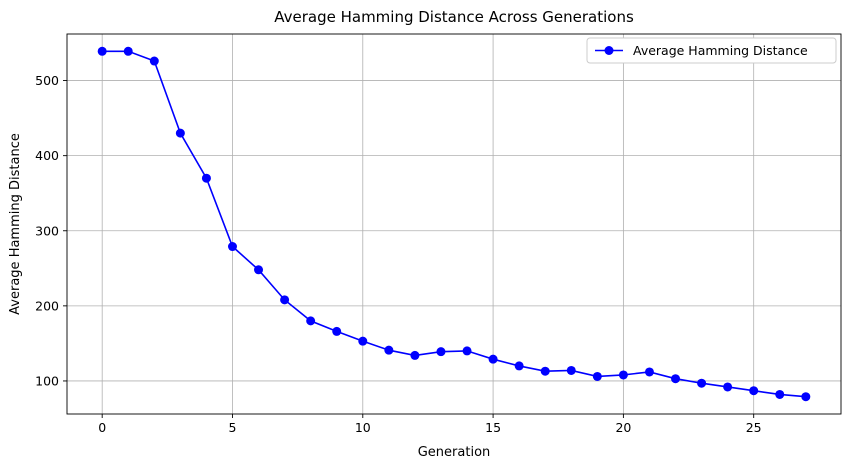 This screenshot has width=850, height=468. I want to click on y-tick-label: 300, so click(47, 230).